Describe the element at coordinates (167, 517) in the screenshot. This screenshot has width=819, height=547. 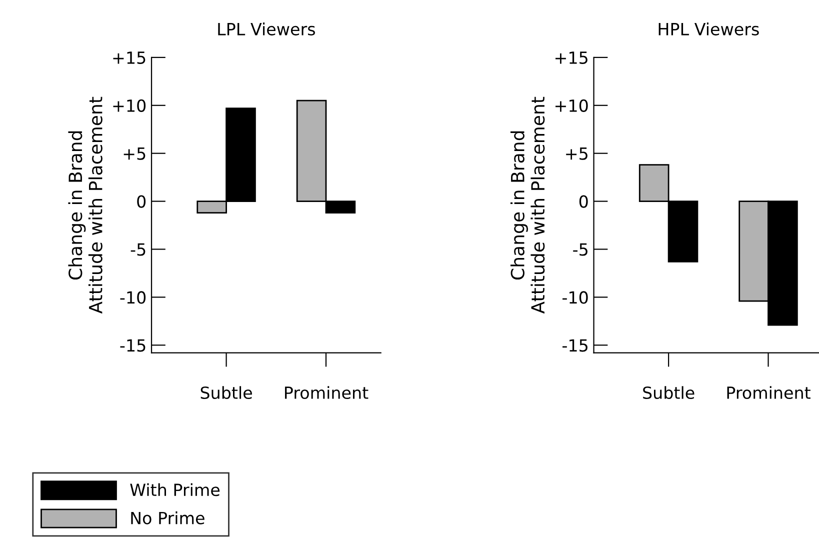
I see `legend-label: No Prime` at that location.